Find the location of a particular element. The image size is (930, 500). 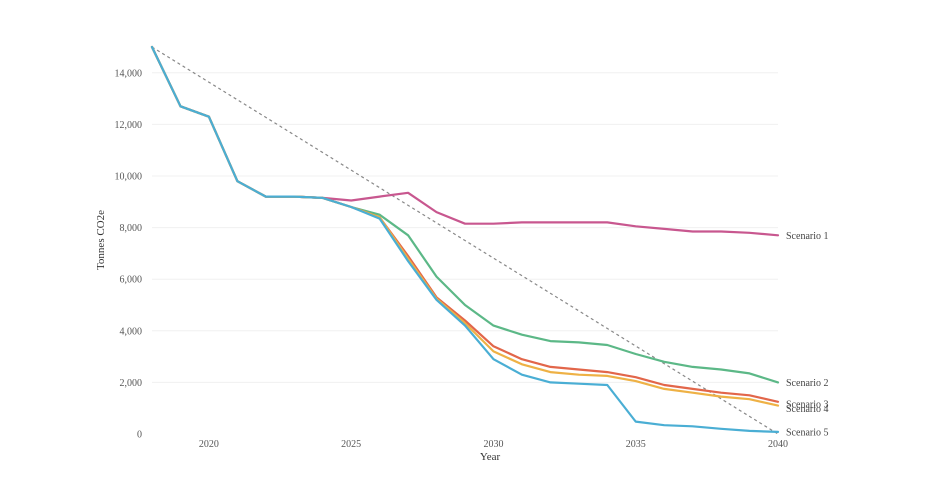

series-label-3: Scenario 3 is located at coordinates (807, 404).